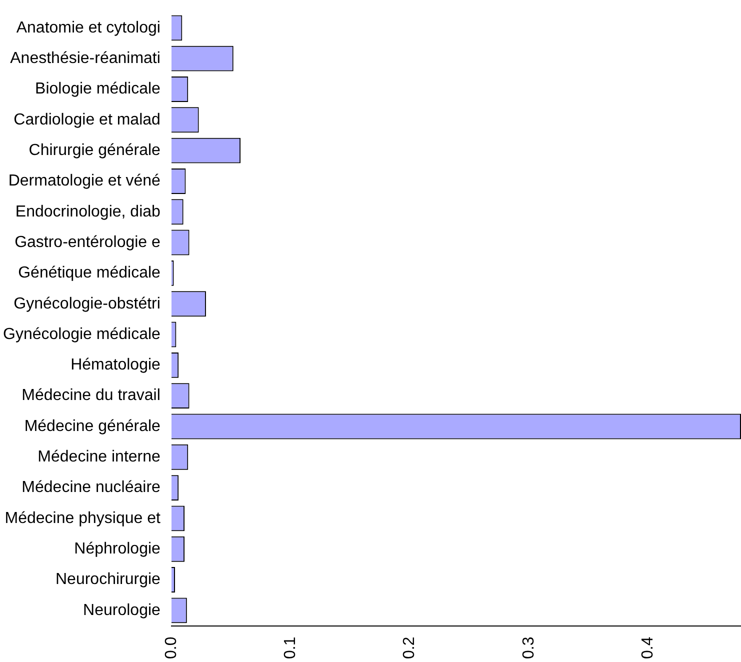 This screenshot has width=741, height=662. I want to click on y-tick-label: Anatomie et cytologi, so click(88, 27).